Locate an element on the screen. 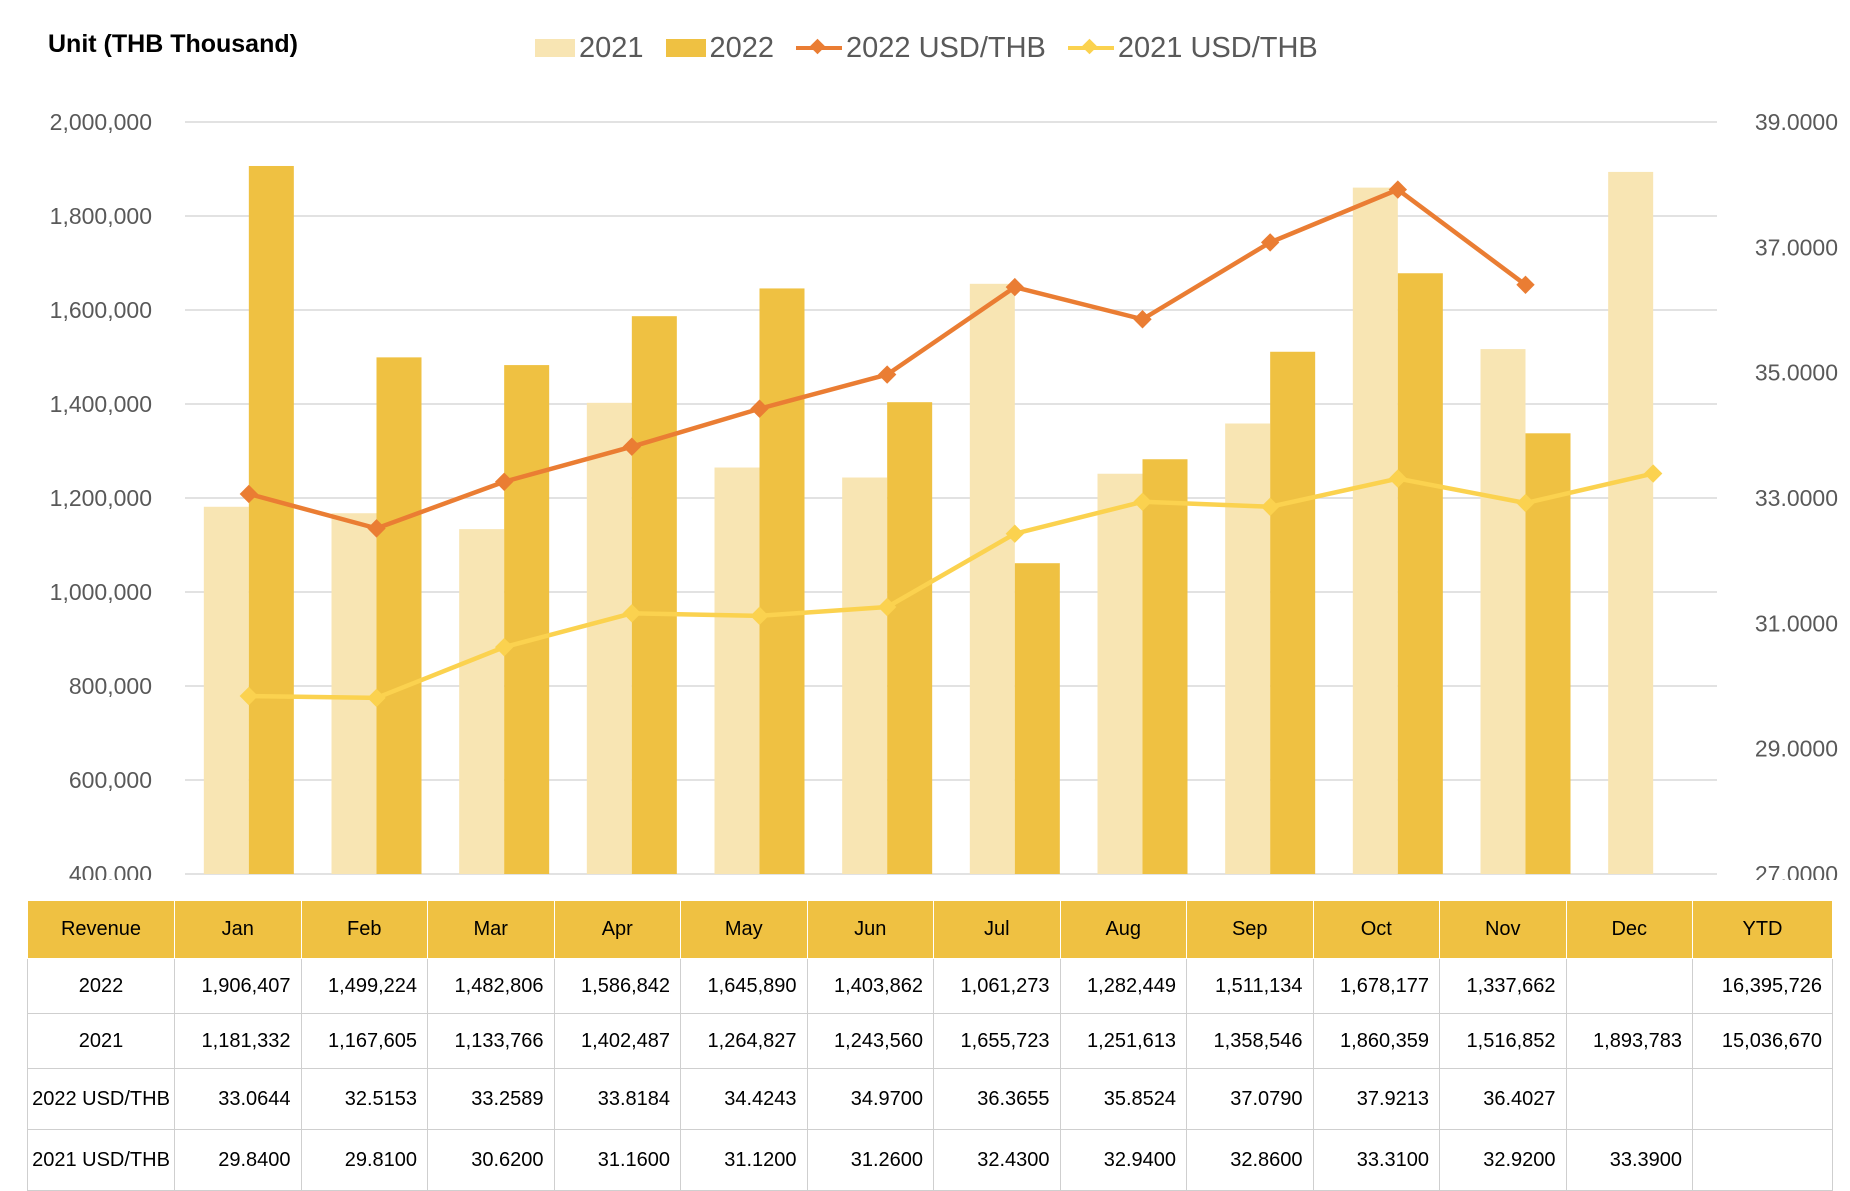 The height and width of the screenshot is (1191, 1850). table-header-cell: Apr is located at coordinates (617, 929).